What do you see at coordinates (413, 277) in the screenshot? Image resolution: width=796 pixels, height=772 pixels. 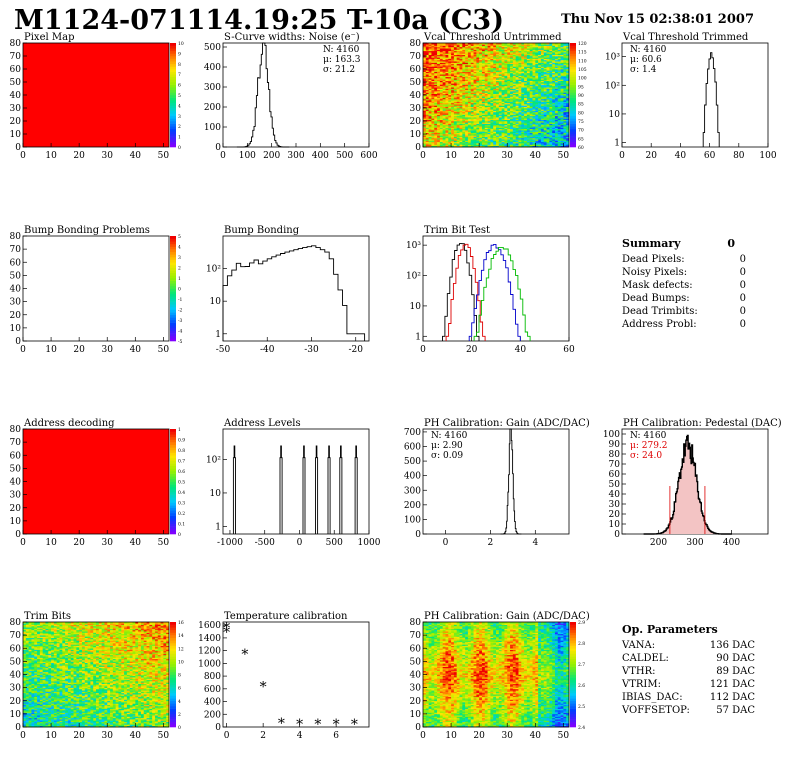 I see `y-tick-label: 10²` at bounding box center [413, 277].